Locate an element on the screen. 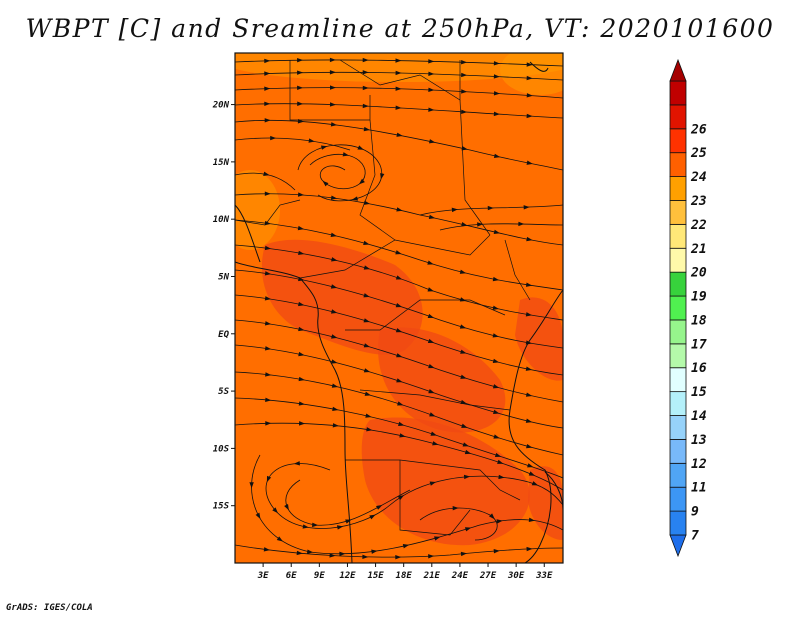 Image resolution: width=800 pixels, height=618 pixels. colorbar-label: 26 is located at coordinates (698, 129).